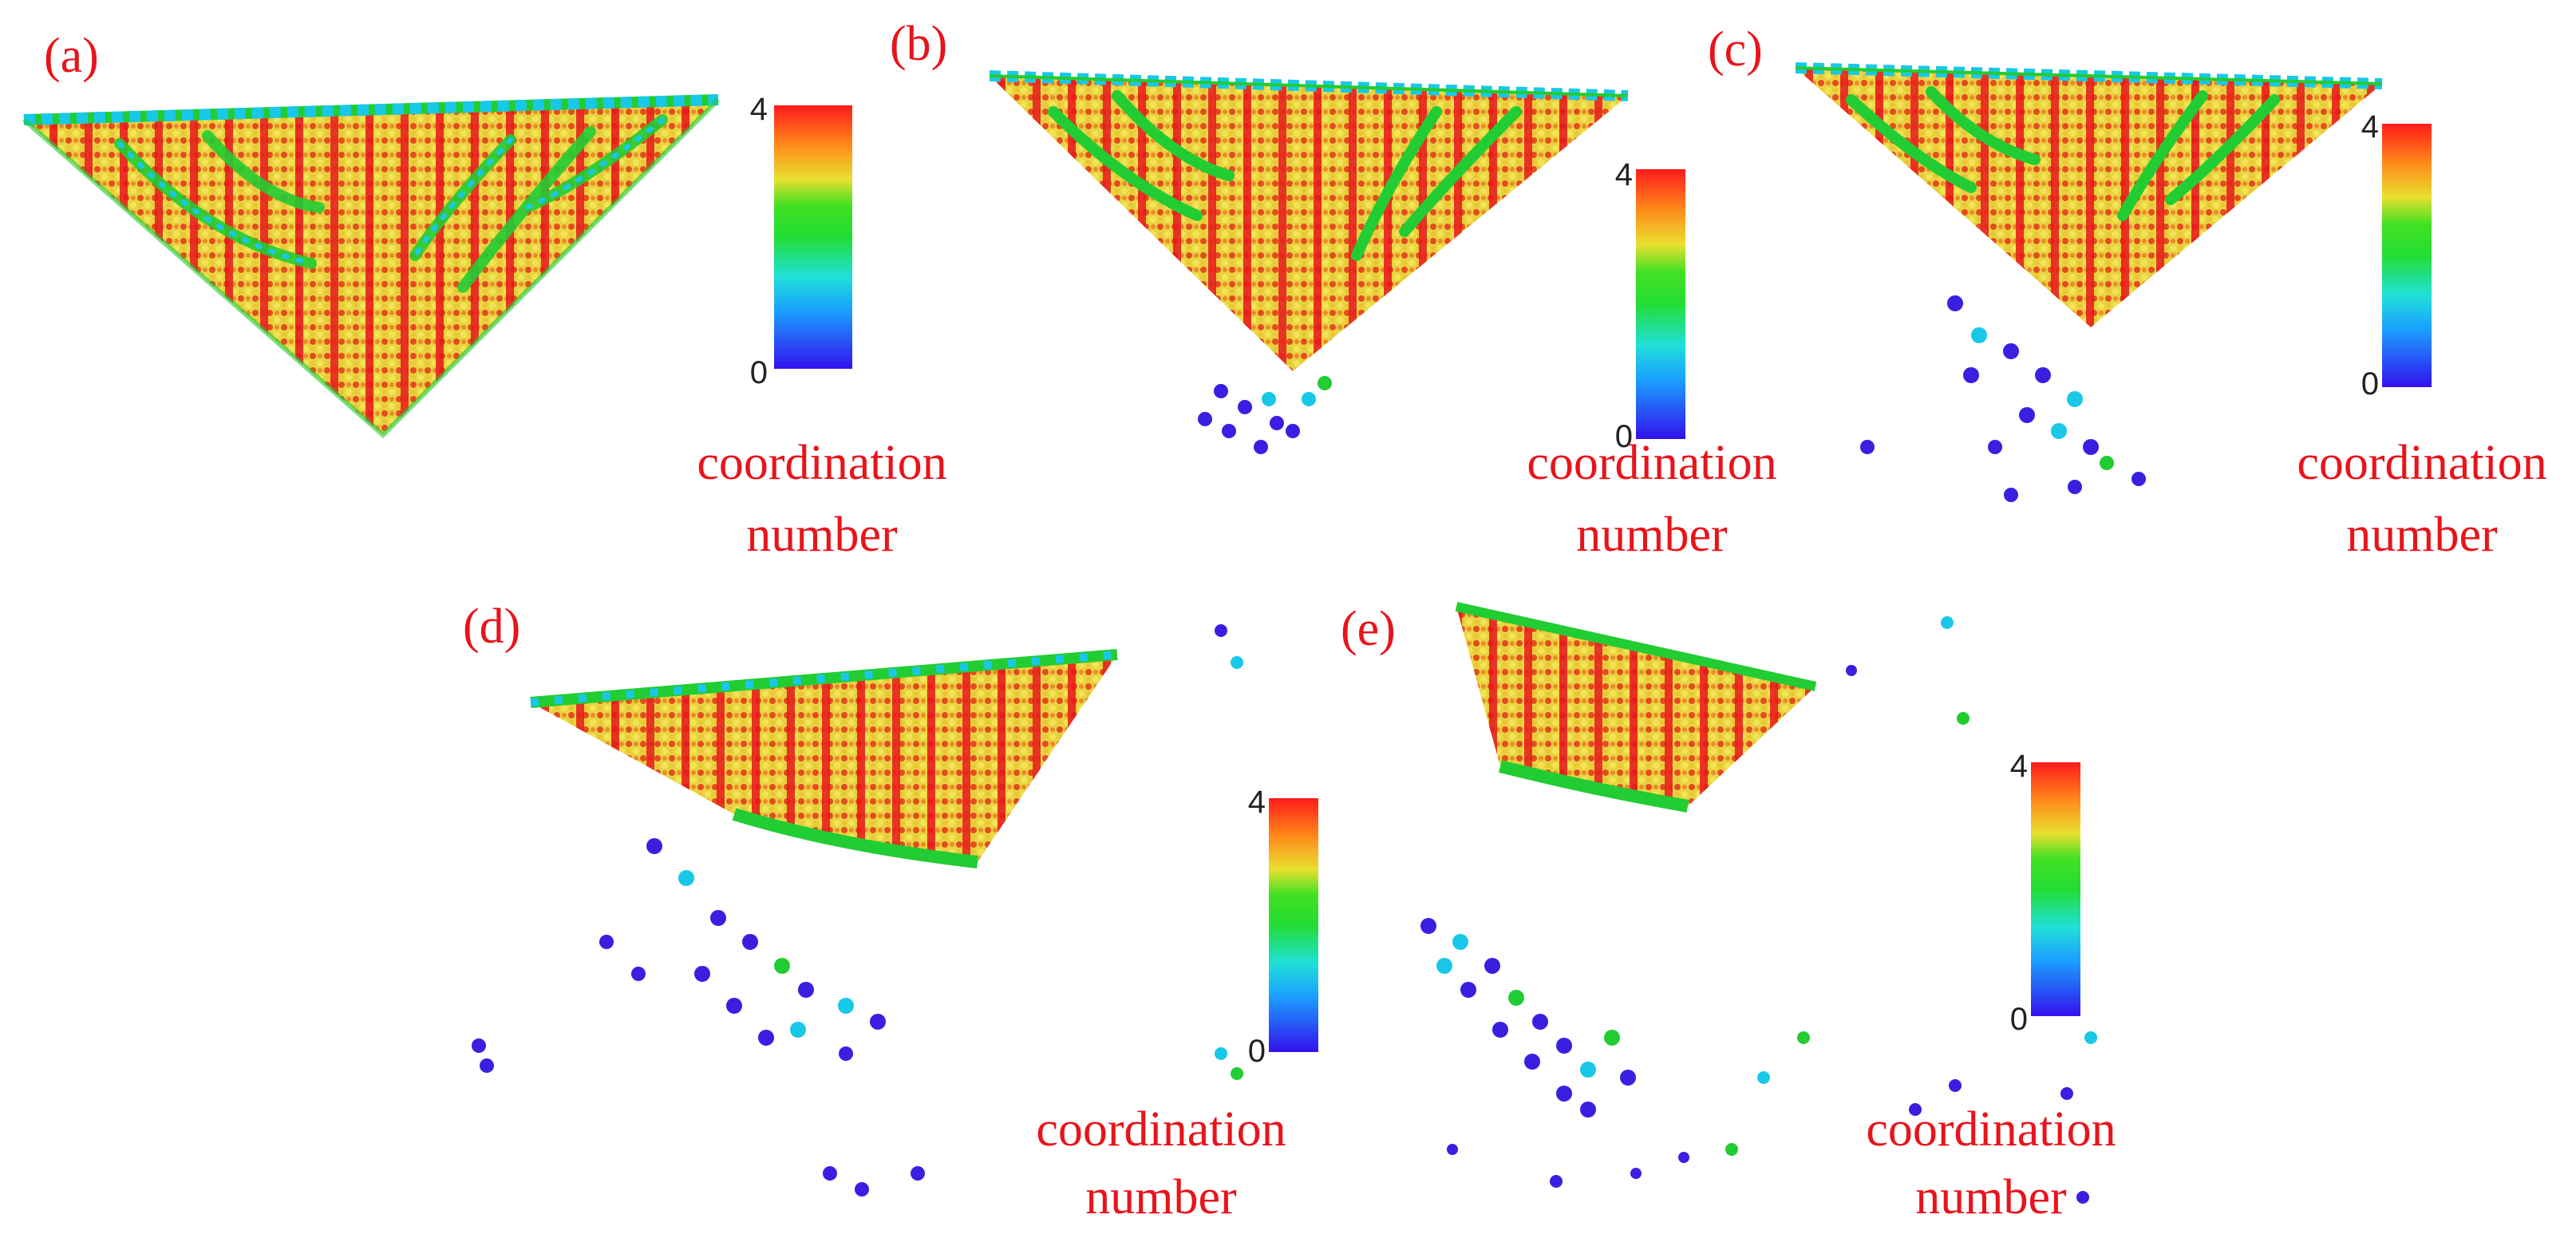 The width and height of the screenshot is (2576, 1250). What do you see at coordinates (824, 758) in the screenshot?
I see `panel-d-nanoparticle` at bounding box center [824, 758].